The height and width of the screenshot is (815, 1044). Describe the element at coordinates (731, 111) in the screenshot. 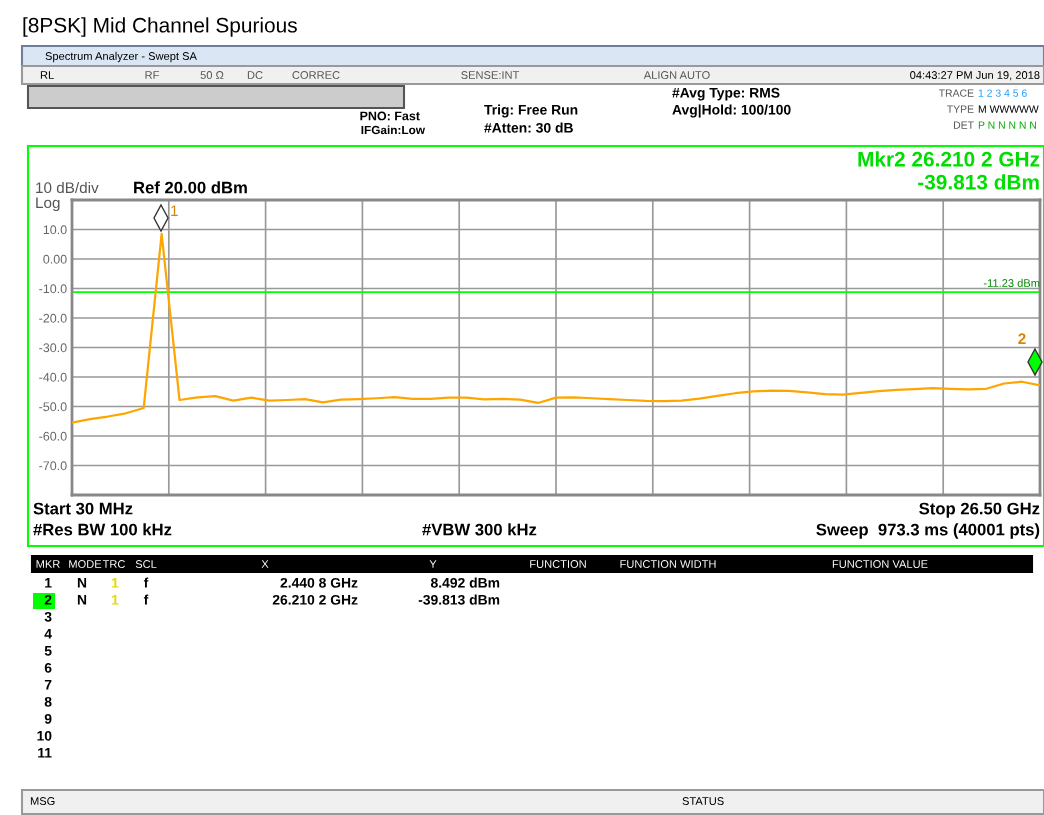

I see `text: Avg|Hold: 100/100` at that location.